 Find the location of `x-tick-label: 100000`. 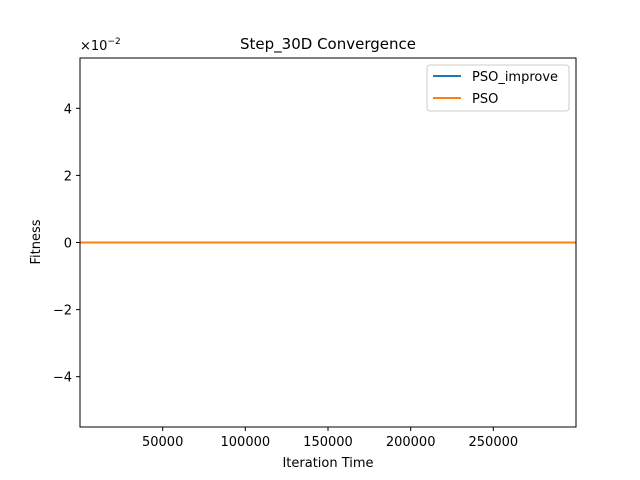

x-tick-label: 100000 is located at coordinates (246, 442).